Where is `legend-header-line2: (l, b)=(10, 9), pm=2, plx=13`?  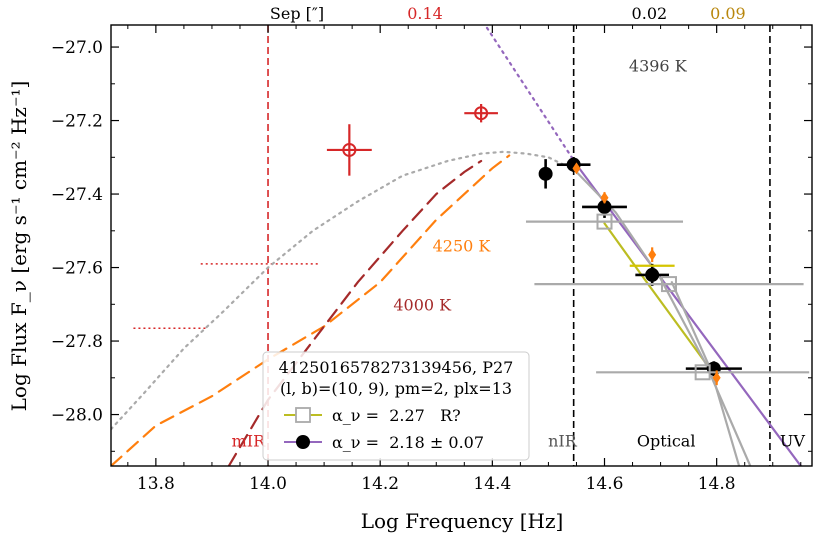 legend-header-line2: (l, b)=(10, 9), pm=2, plx=13 is located at coordinates (396, 388).